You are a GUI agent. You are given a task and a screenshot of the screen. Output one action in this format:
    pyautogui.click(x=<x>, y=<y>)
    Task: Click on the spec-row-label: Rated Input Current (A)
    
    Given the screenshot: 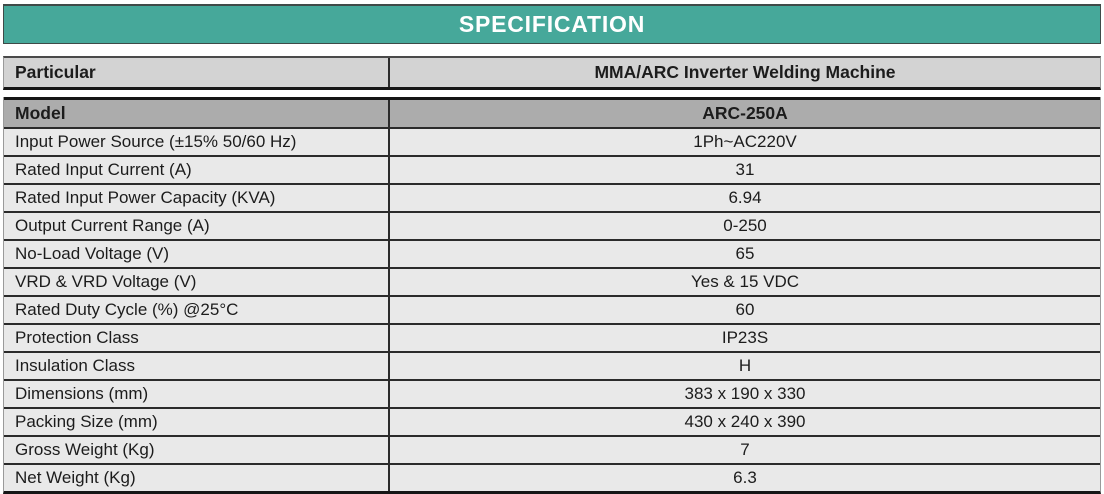 What is the action you would take?
    pyautogui.click(x=197, y=170)
    